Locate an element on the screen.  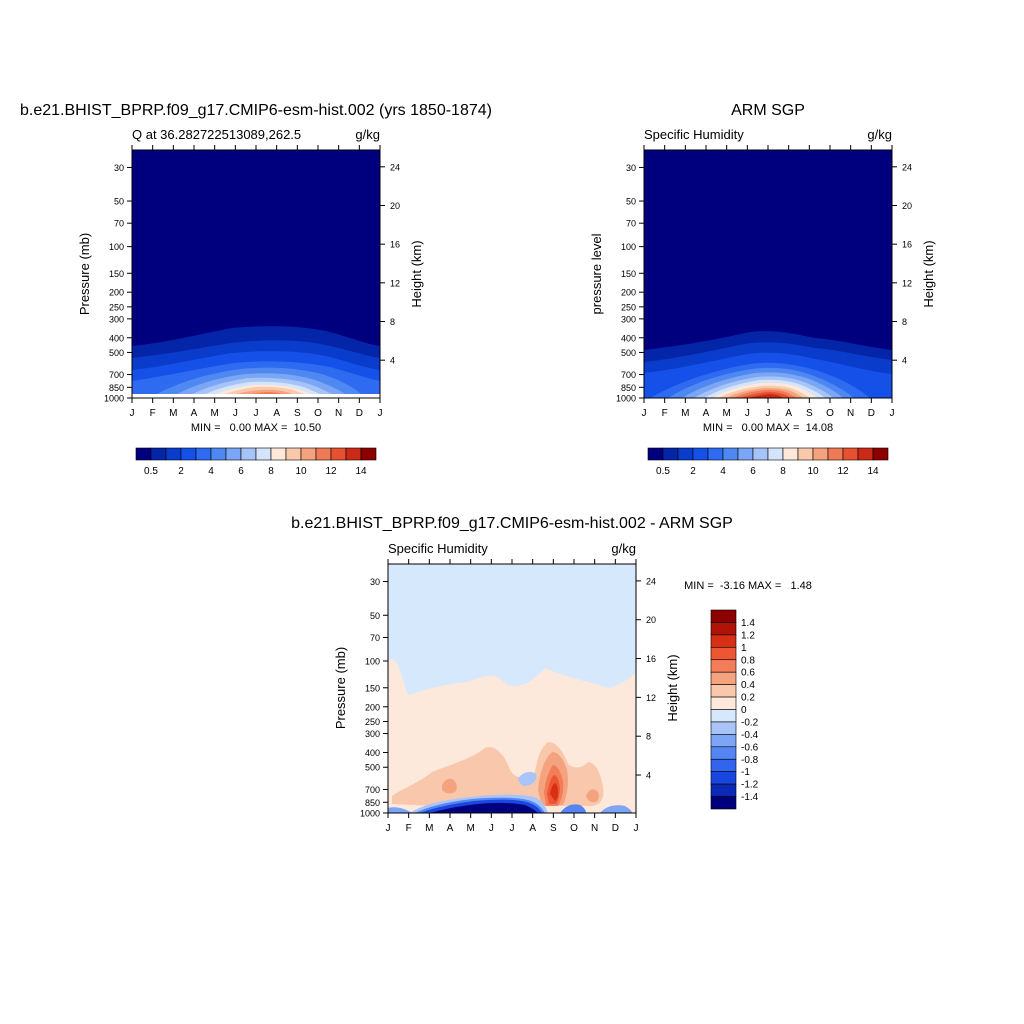
colorbar-label: 1.4 is located at coordinates (748, 623).